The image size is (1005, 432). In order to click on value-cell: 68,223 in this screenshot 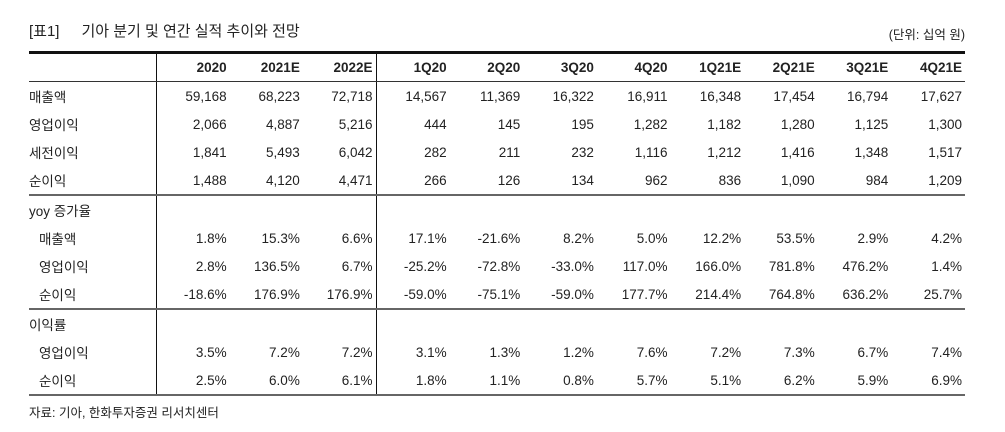, I will do `click(279, 96)`.